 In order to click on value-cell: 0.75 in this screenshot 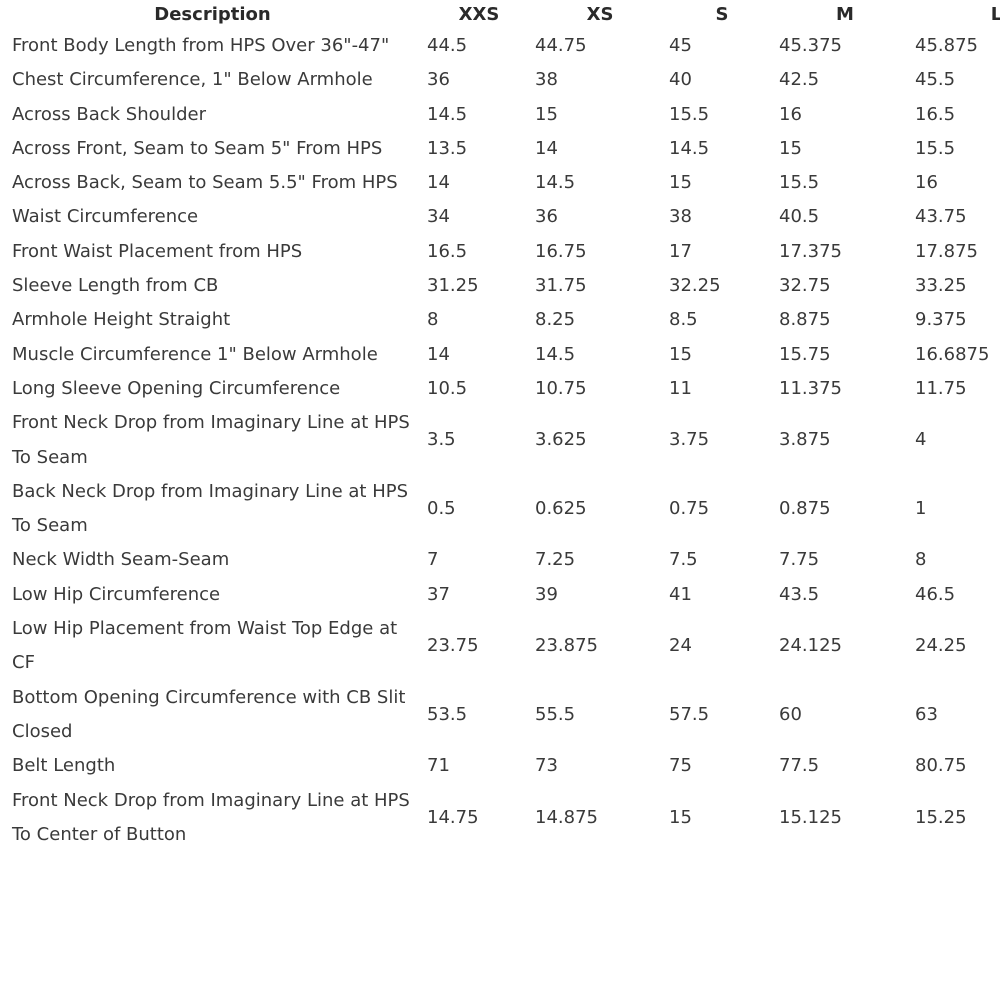, I will do `click(689, 508)`.